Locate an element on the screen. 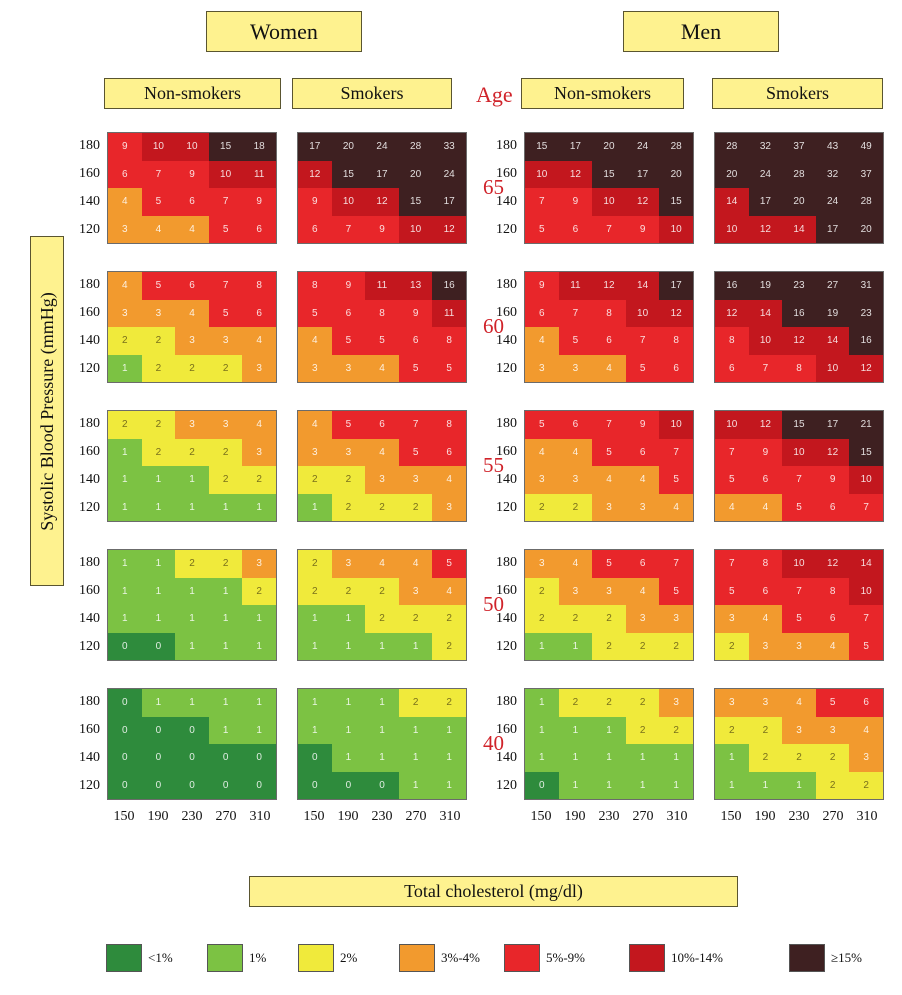 The width and height of the screenshot is (902, 995). x-tick-label: 150 is located at coordinates (314, 816).